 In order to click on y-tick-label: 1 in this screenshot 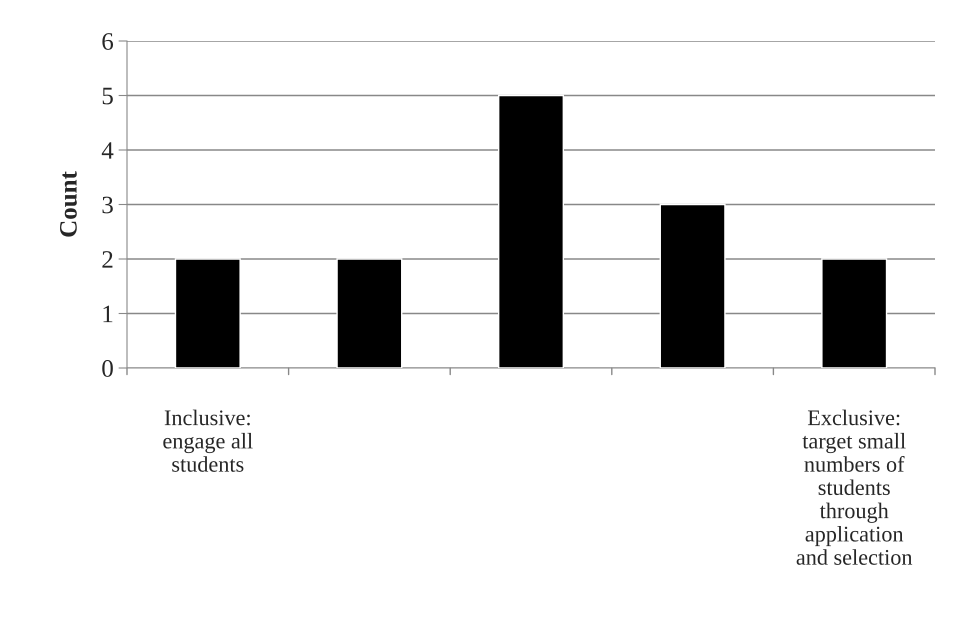, I will do `click(108, 314)`.